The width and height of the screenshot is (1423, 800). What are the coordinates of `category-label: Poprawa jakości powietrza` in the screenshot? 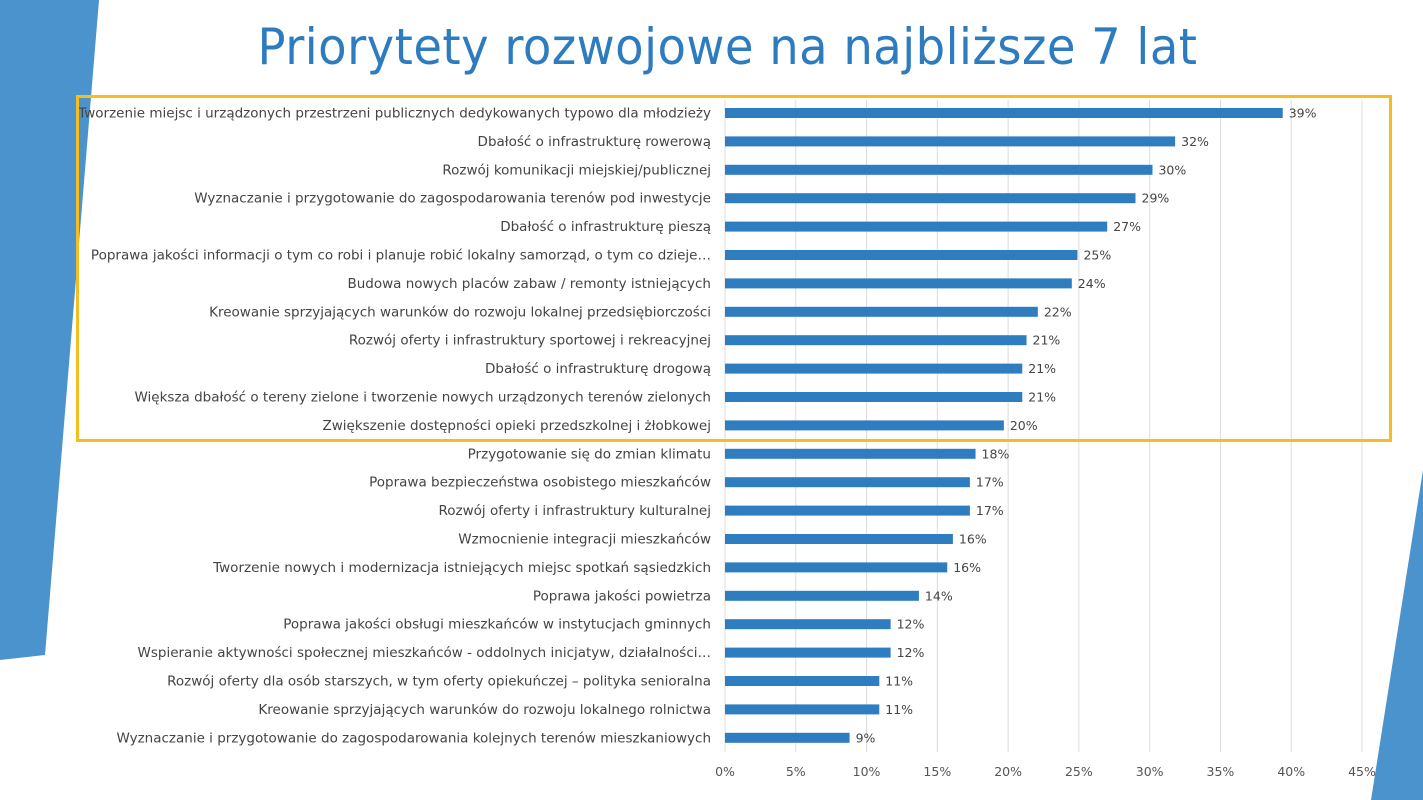 It's located at (622, 596).